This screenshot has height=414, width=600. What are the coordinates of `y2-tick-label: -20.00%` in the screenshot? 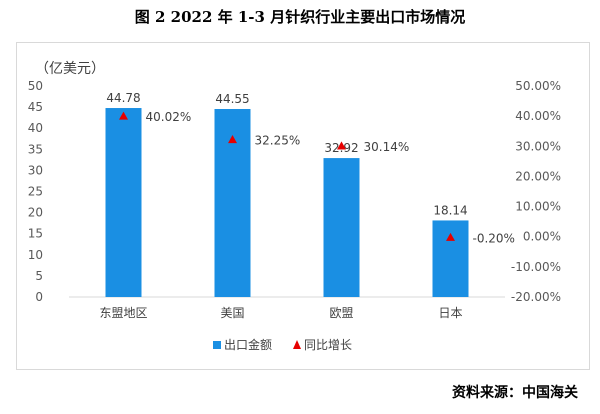 It's located at (536, 297).